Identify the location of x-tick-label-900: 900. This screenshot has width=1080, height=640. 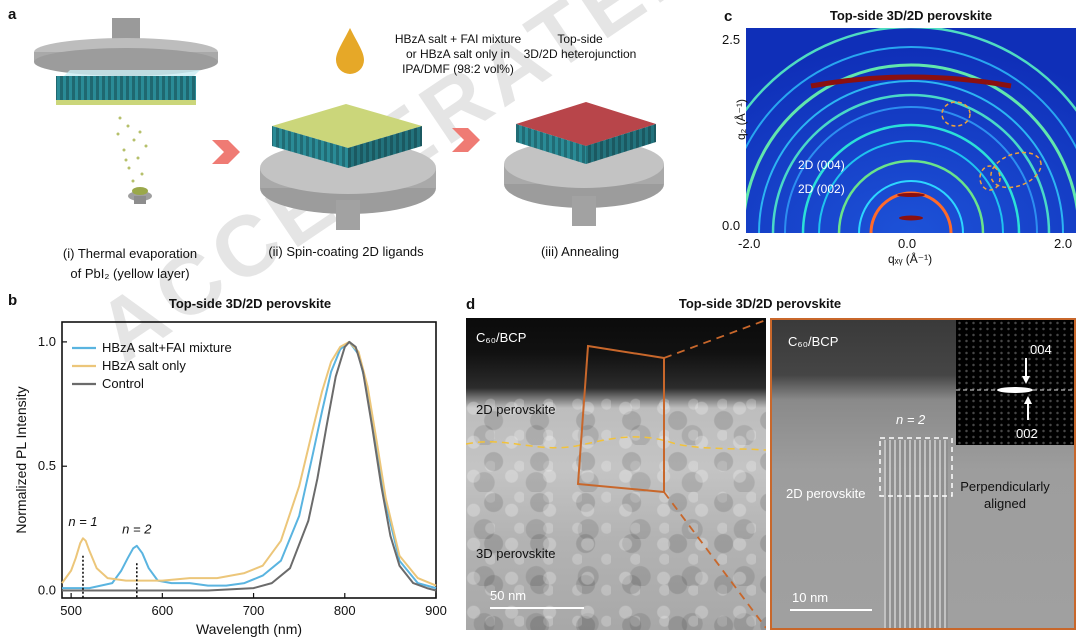
(436, 610).